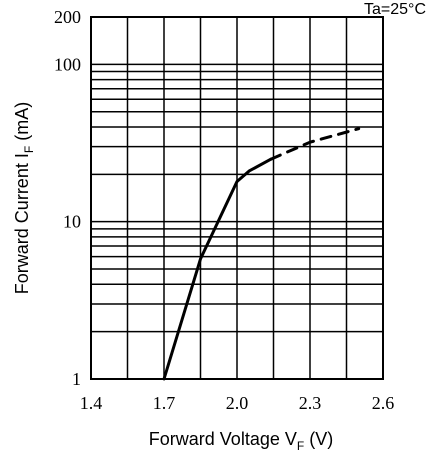 This screenshot has height=455, width=431. What do you see at coordinates (383, 403) in the screenshot?
I see `x-tick-label: 2.6` at bounding box center [383, 403].